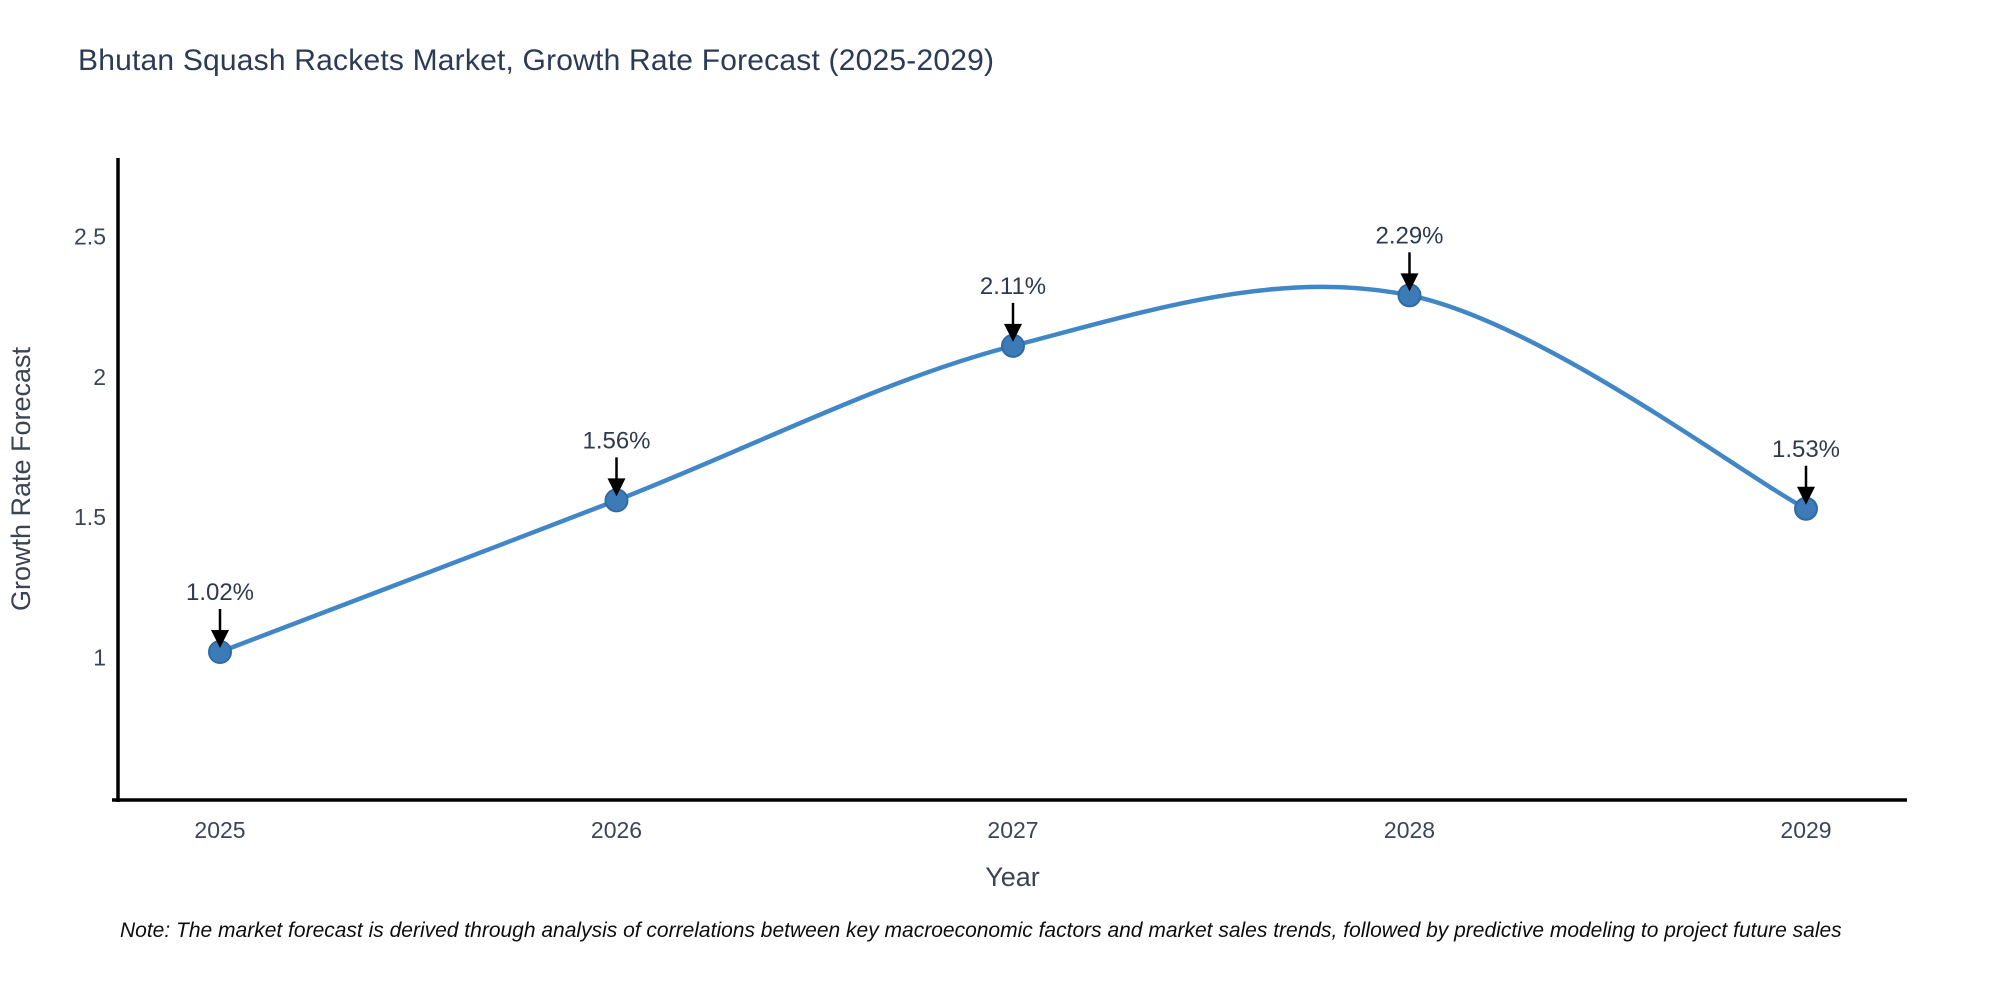 This screenshot has height=1000, width=2000. What do you see at coordinates (1013, 286) in the screenshot?
I see `data-point-label: 2.11%` at bounding box center [1013, 286].